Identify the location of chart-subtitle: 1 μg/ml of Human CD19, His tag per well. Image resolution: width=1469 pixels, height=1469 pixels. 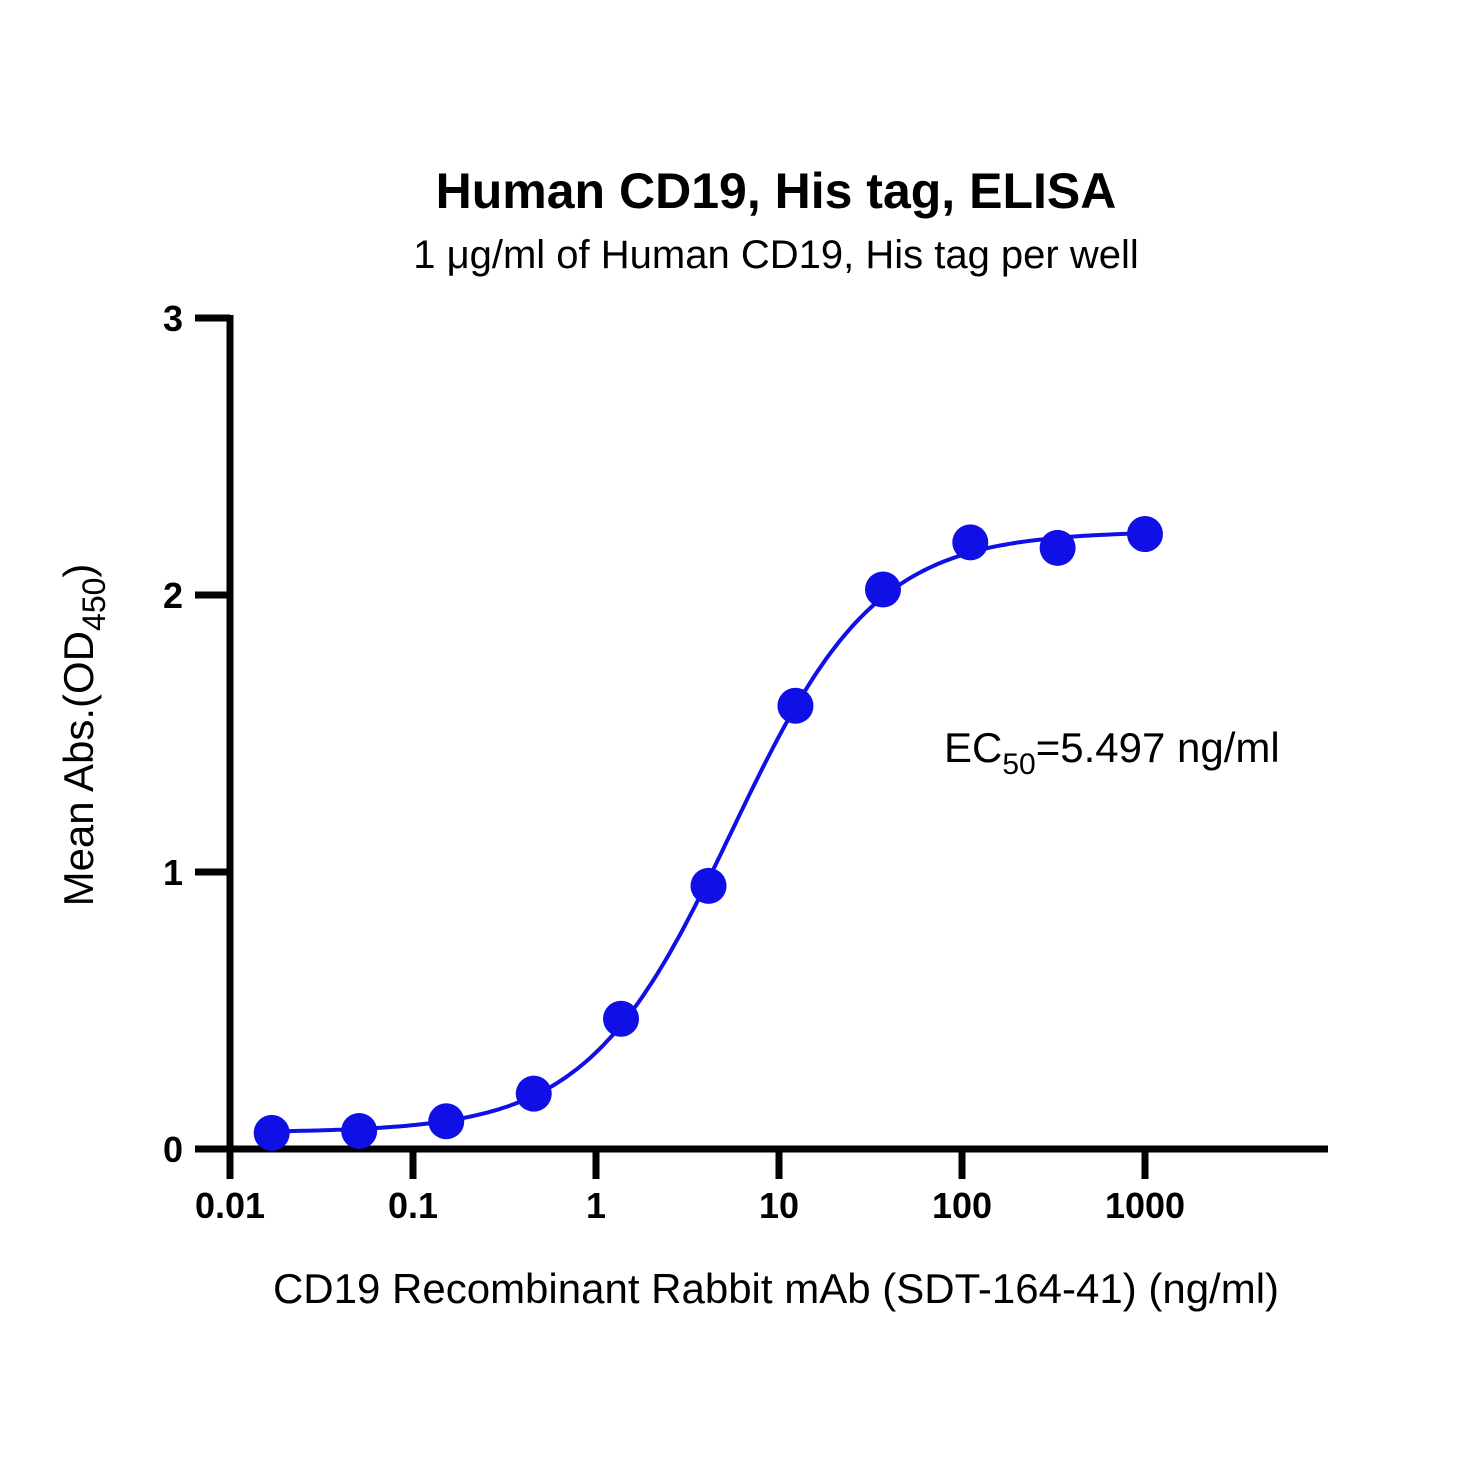
(776, 255).